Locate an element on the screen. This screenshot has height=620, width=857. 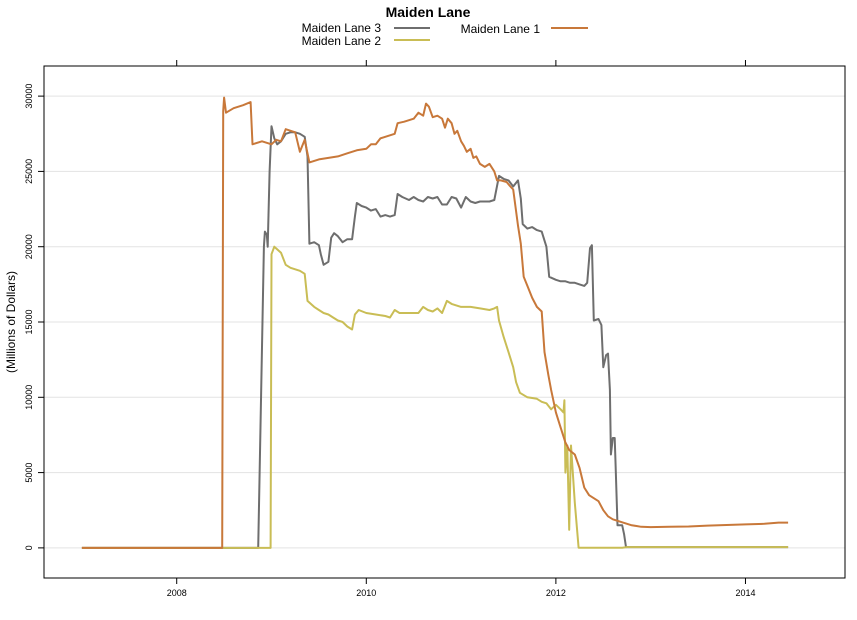
y-axis: 0 5000 10000 15000 20000 25000 30000 is located at coordinates (34, 317).